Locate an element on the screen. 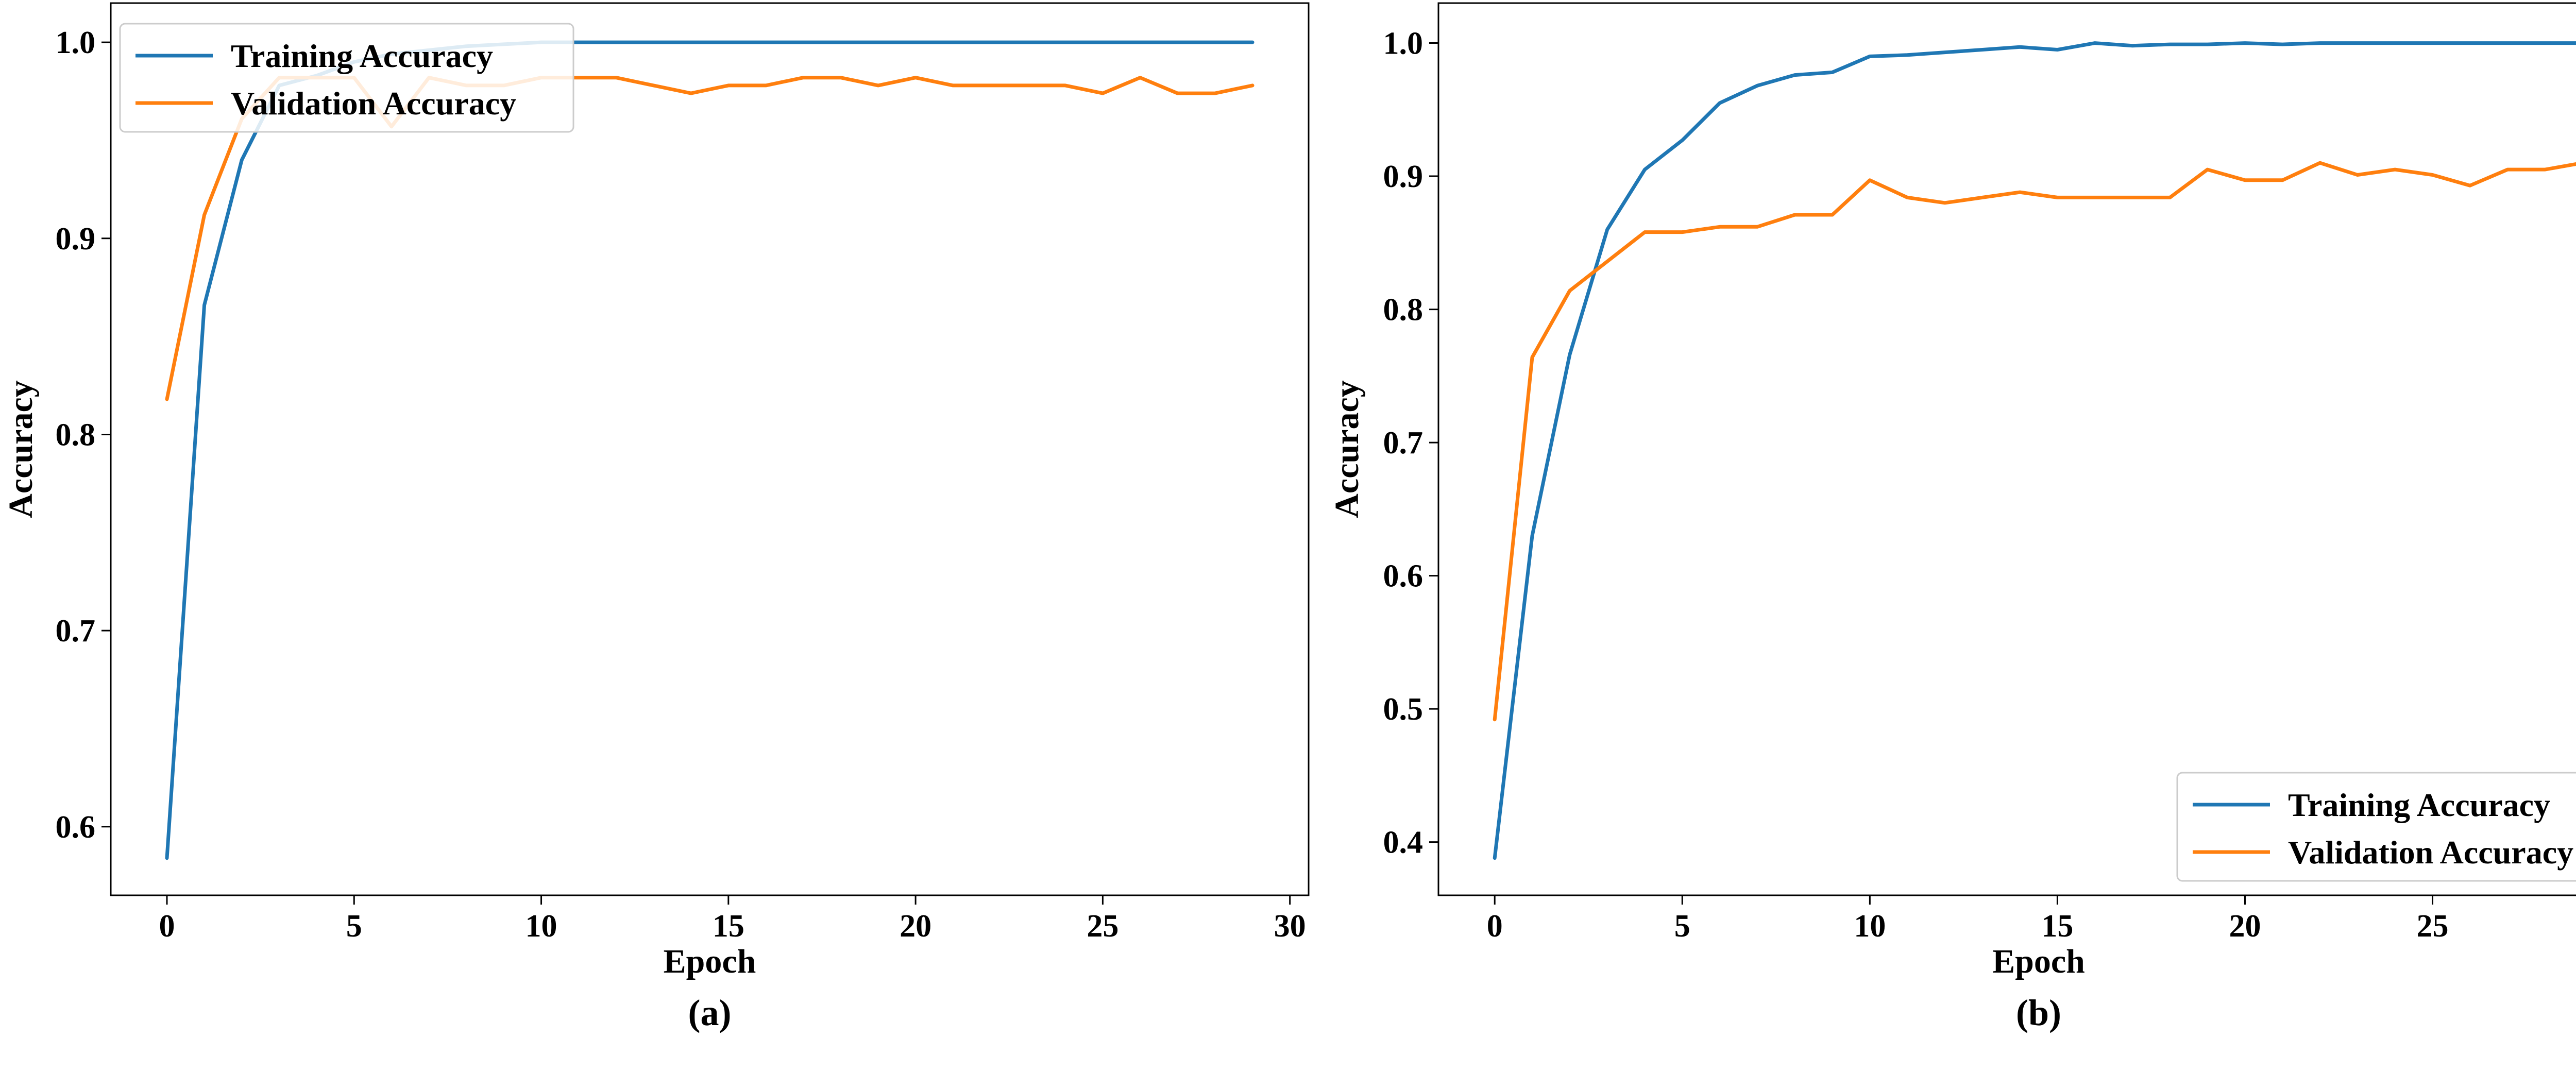 This screenshot has height=1072, width=2576. panel-caption: (a) is located at coordinates (710, 1012).